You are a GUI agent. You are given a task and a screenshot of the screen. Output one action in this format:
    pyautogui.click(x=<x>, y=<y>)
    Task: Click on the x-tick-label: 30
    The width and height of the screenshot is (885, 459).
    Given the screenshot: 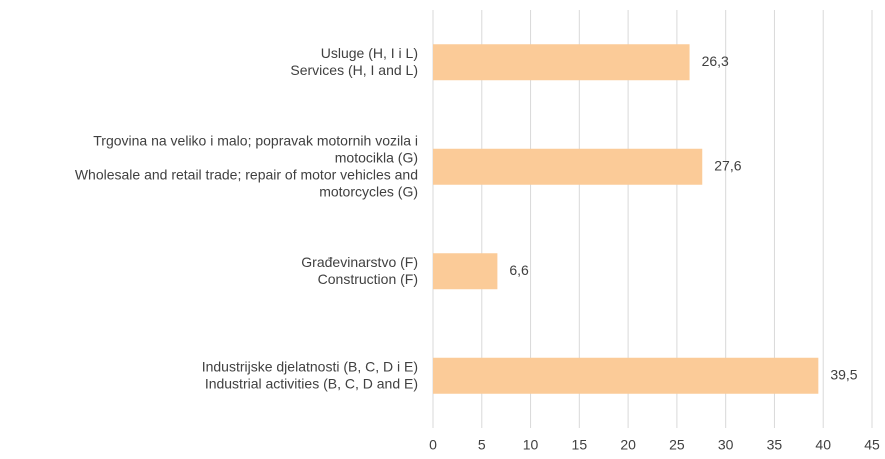 What is the action you would take?
    pyautogui.click(x=726, y=445)
    